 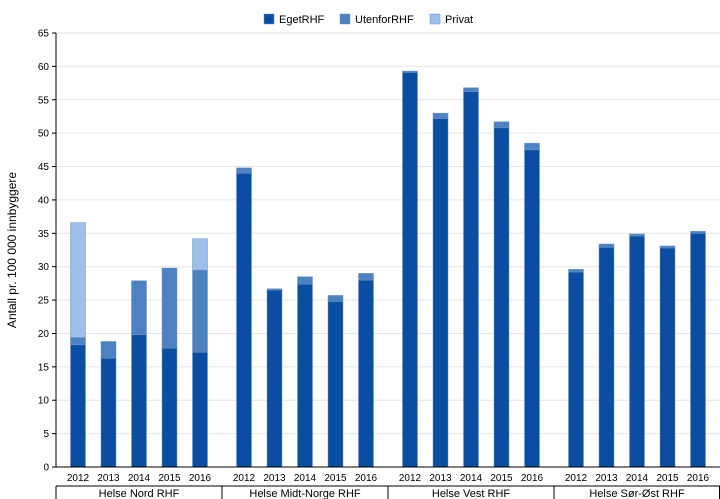 What do you see at coordinates (366, 277) in the screenshot?
I see `bar-utenforrhf-1-2016` at bounding box center [366, 277].